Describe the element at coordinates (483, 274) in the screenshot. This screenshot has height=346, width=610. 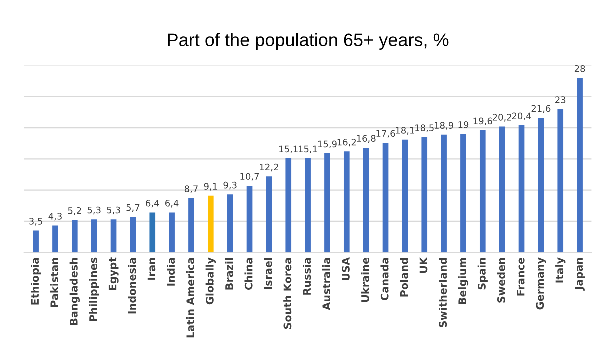
I see `x-tick-label: Spain` at that location.